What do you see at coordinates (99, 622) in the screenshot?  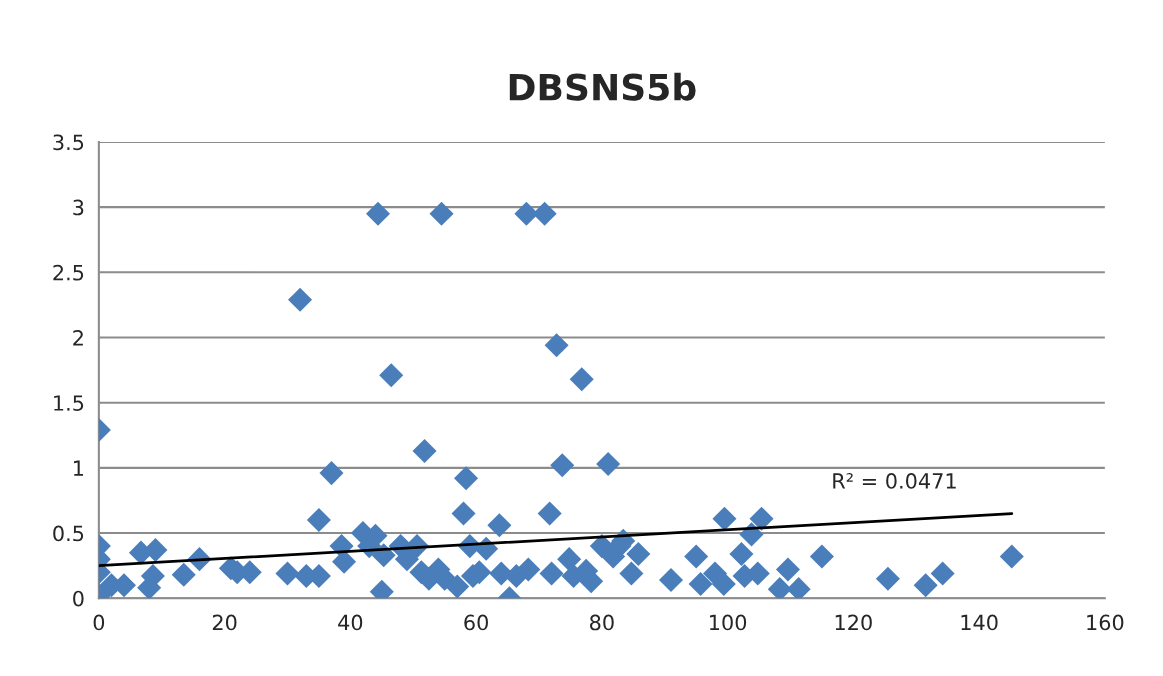 I see `x-tick-label: 0` at bounding box center [99, 622].